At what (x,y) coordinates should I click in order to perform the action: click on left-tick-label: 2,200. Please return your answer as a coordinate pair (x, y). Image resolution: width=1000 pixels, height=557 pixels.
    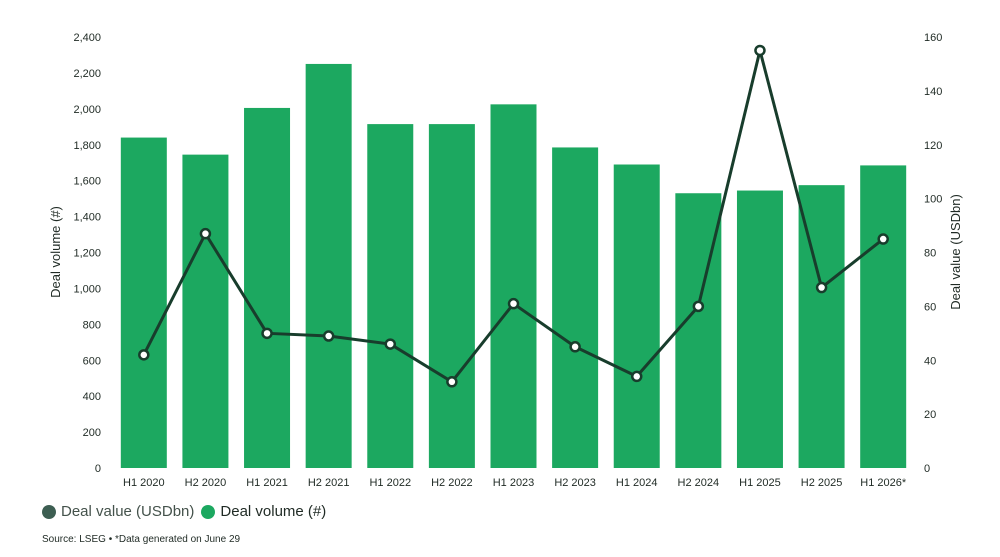
    Looking at the image, I should click on (87, 74).